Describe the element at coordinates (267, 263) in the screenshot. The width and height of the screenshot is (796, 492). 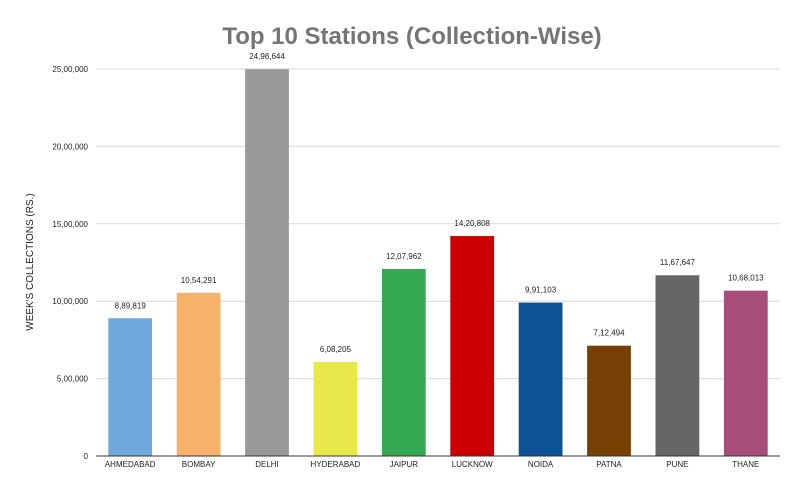
I see `bar-delhi` at that location.